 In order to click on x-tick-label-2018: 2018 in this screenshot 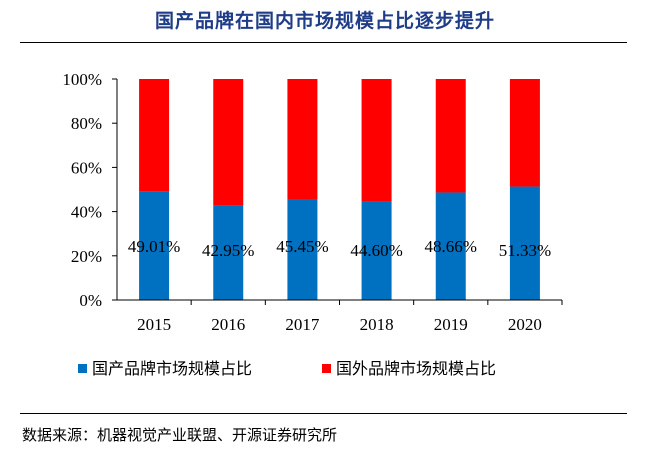, I will do `click(377, 324)`.